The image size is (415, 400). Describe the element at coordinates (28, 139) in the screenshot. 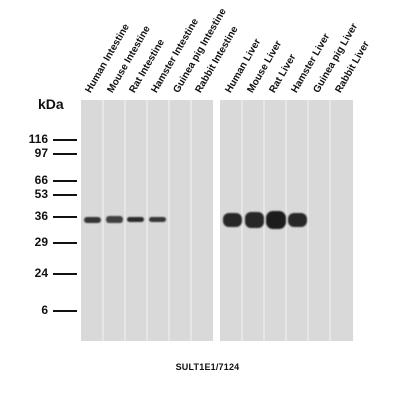

I see `marker-label-116: 116` at that location.